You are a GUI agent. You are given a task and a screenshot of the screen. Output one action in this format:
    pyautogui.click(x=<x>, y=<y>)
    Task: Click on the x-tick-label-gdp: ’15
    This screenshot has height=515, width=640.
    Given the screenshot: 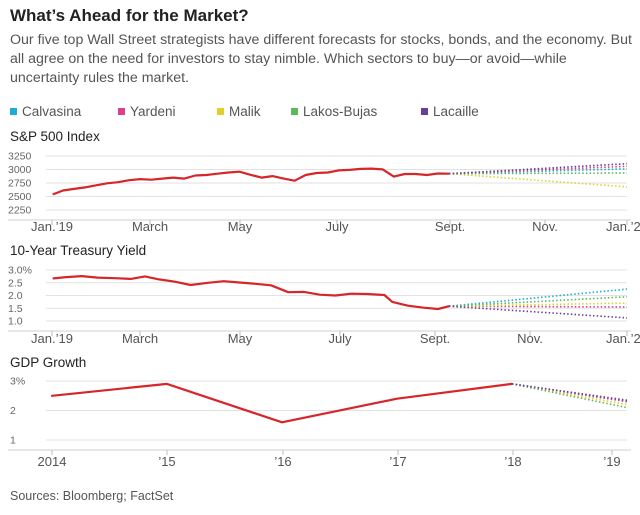 What is the action you would take?
    pyautogui.click(x=166, y=461)
    